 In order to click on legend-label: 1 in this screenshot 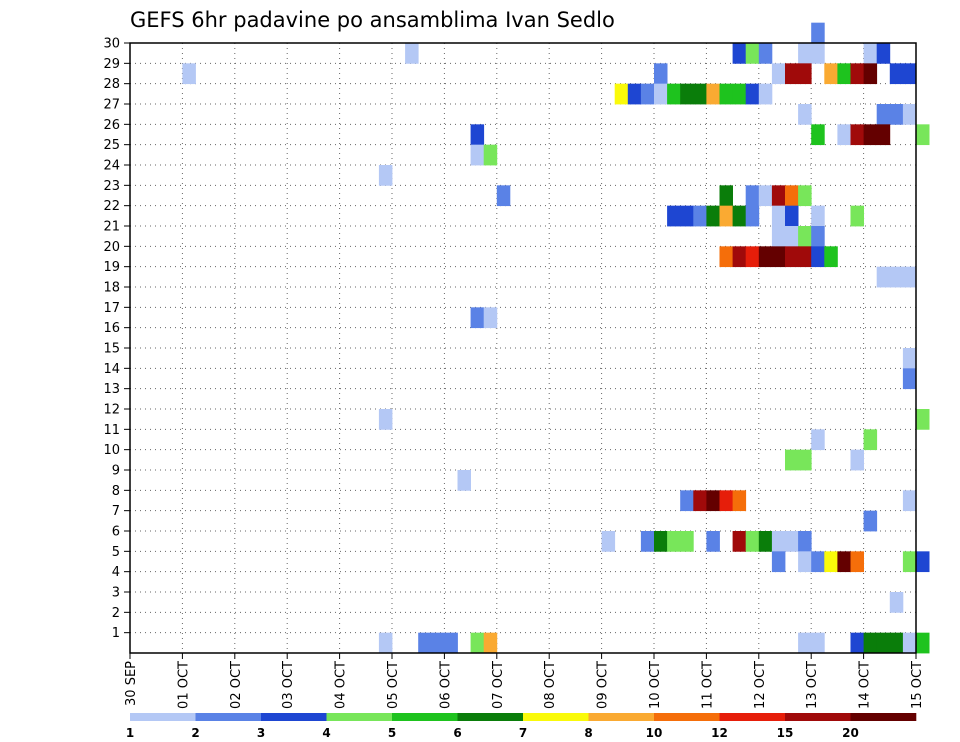, I will do `click(130, 733)`.